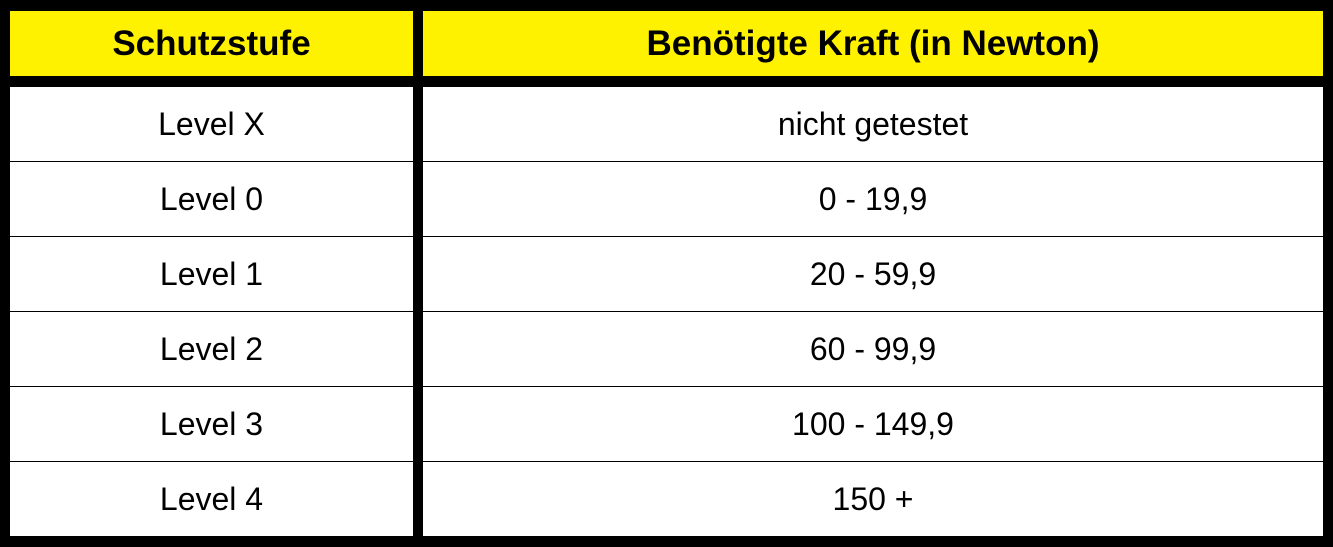 This screenshot has height=547, width=1333. What do you see at coordinates (873, 274) in the screenshot?
I see `force-cell: 20 - 59,9` at bounding box center [873, 274].